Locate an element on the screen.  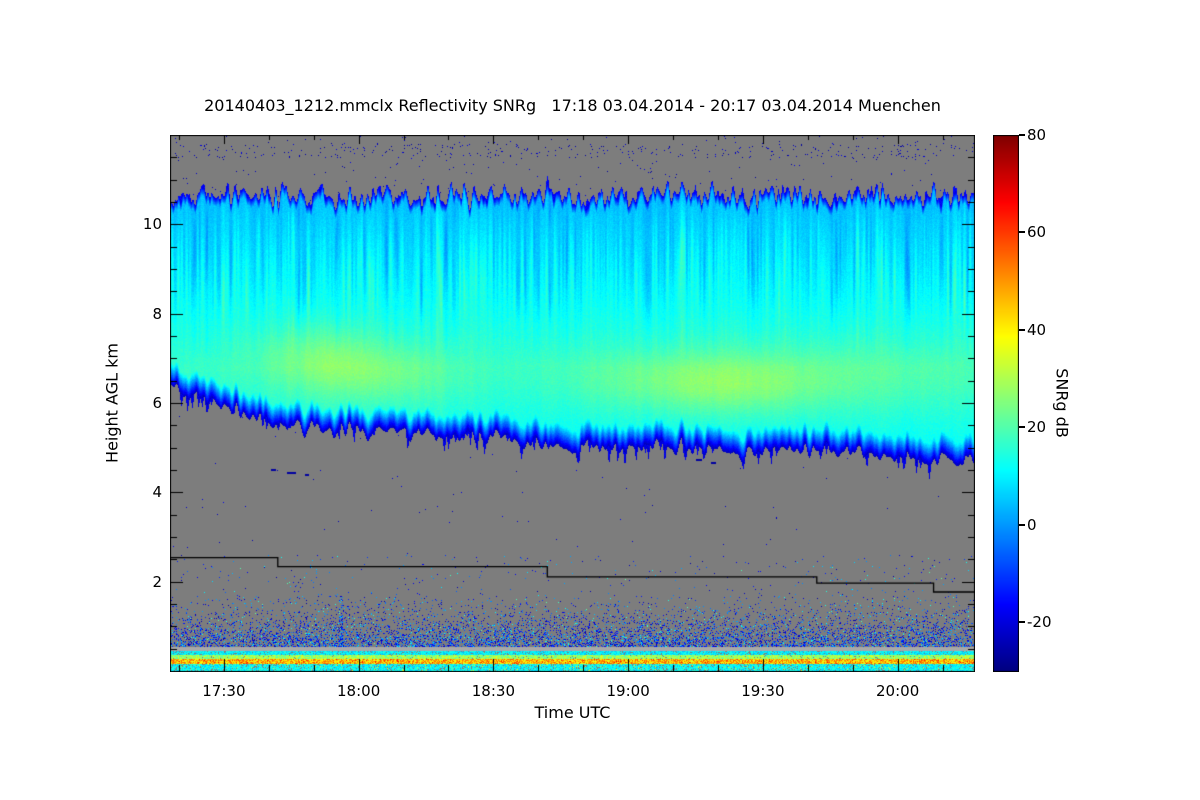
y-tick-label: 10 is located at coordinates (152, 224).